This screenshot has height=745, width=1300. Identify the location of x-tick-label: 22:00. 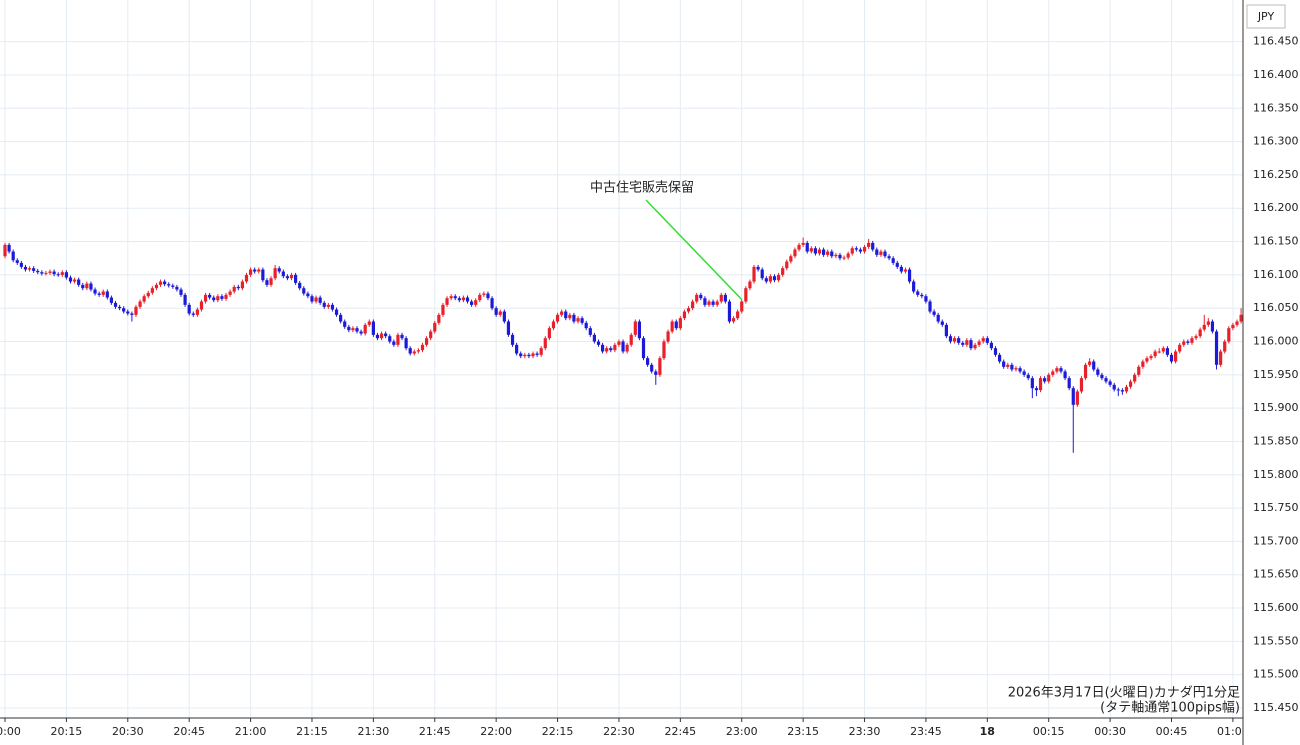
(496, 731).